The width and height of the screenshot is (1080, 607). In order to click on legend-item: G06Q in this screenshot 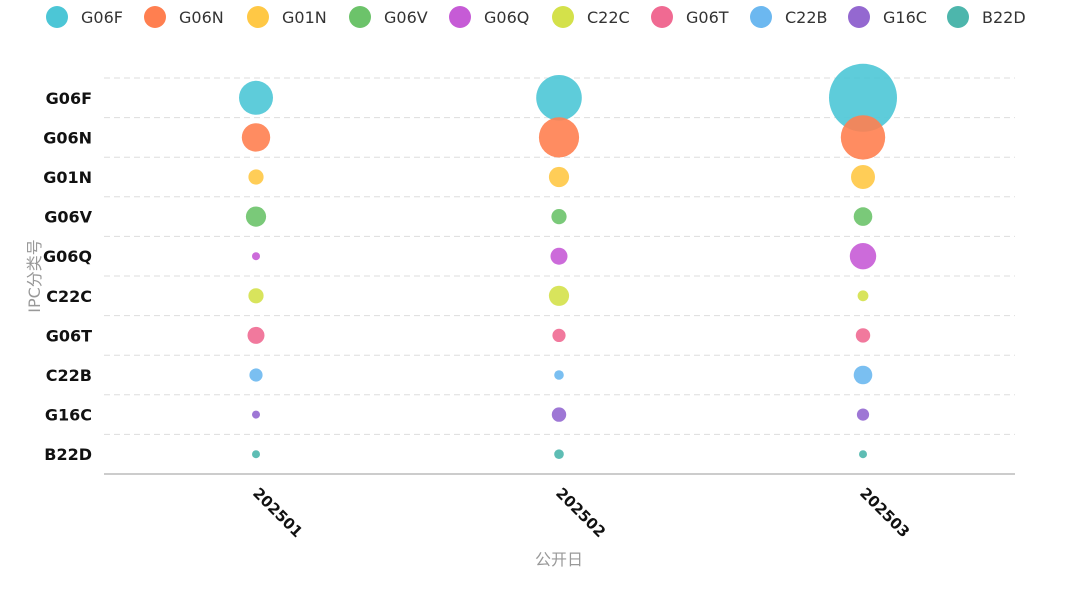, I will do `click(489, 17)`.